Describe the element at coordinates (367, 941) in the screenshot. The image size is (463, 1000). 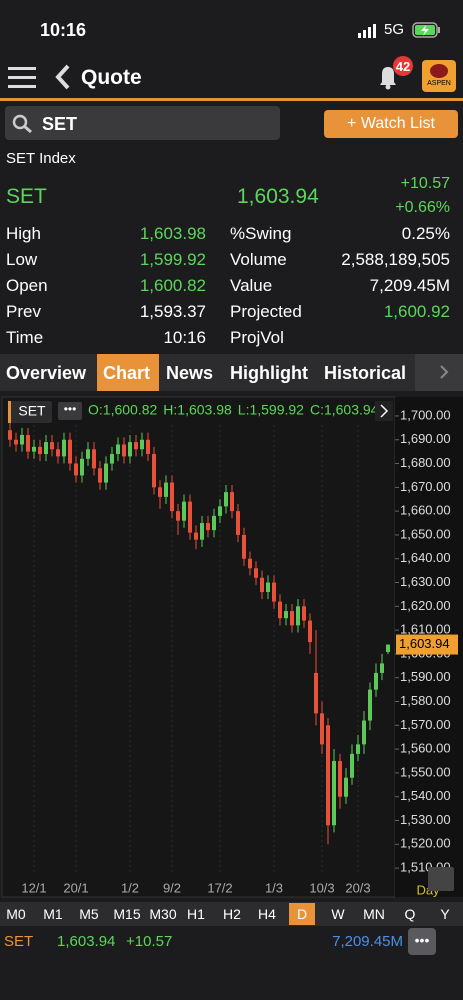
I see `footer-value: 7,209.45M` at that location.